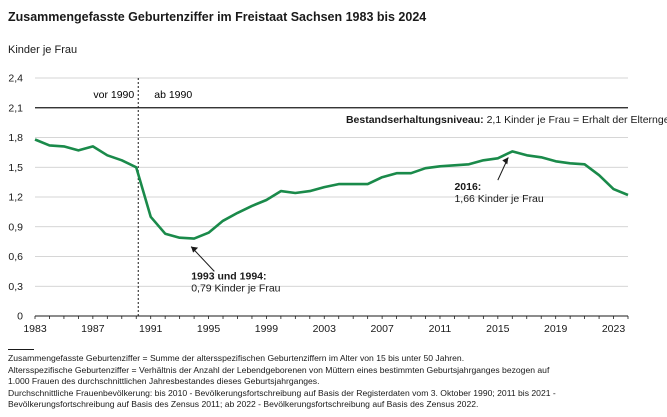  I want to click on y-tick-label: 1,8, so click(15, 138).